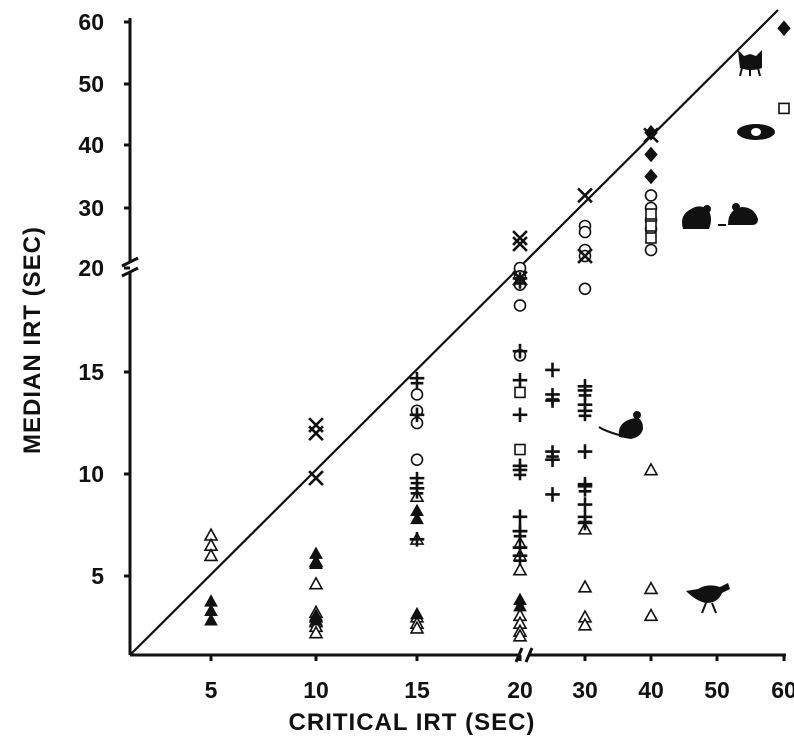 Image resolution: width=794 pixels, height=742 pixels. I want to click on x-tick-label: 50, so click(717, 690).